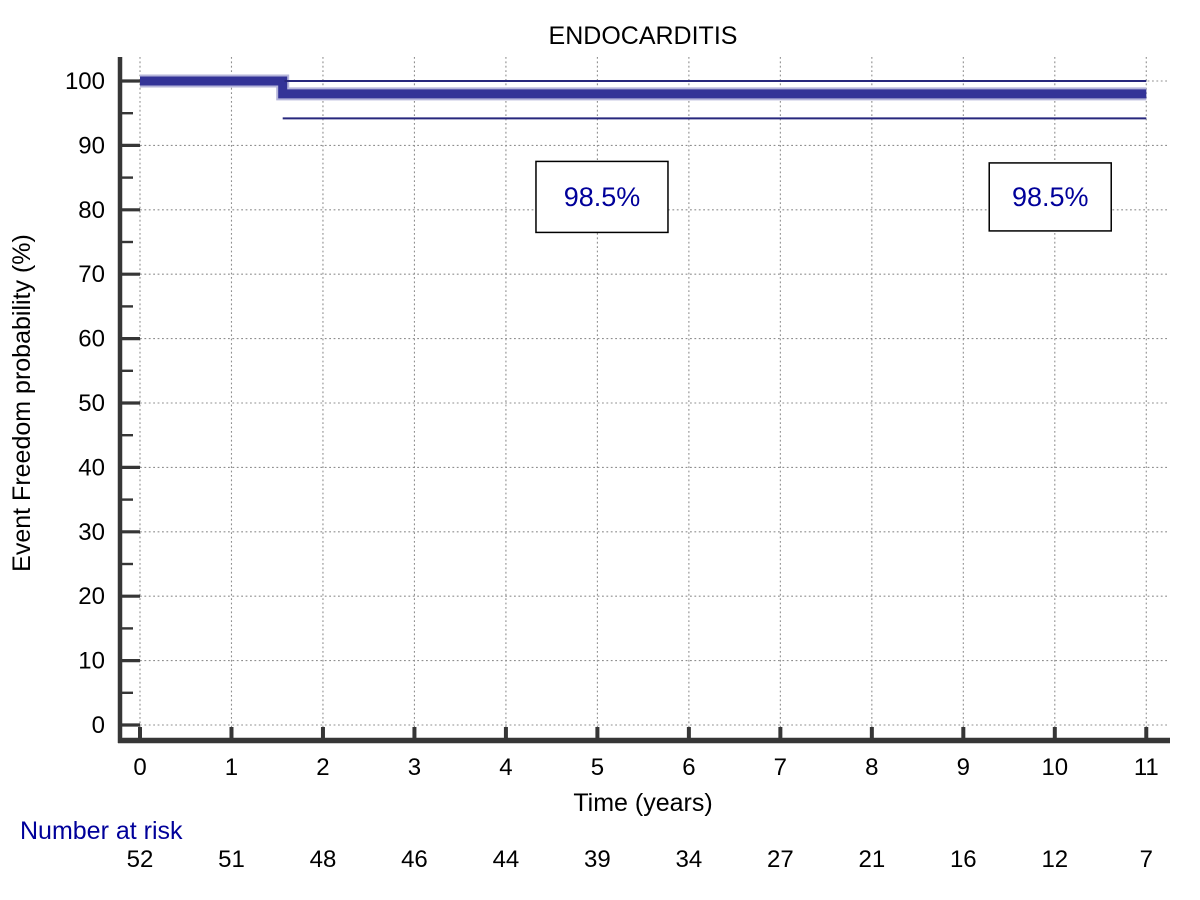 The image size is (1200, 900). Describe the element at coordinates (414, 859) in the screenshot. I see `risk-value: 46` at that location.